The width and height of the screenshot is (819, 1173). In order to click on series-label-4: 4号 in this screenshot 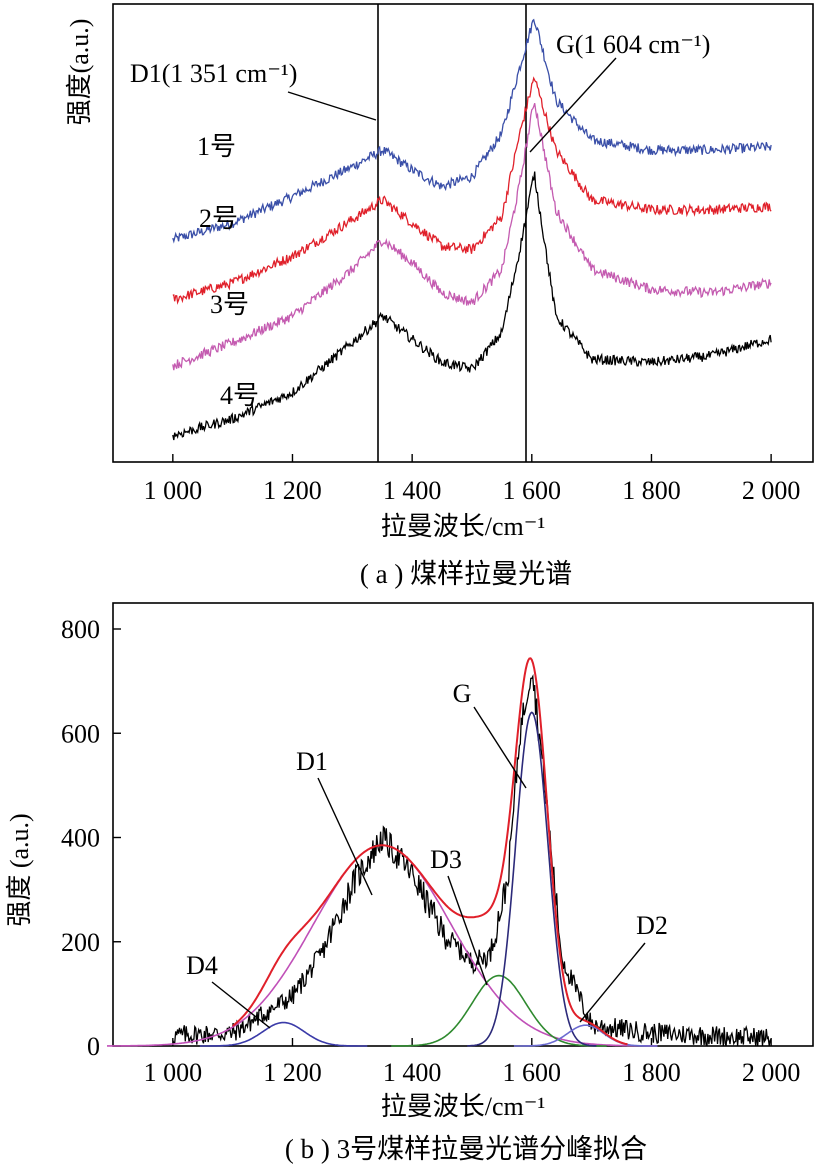, I will do `click(239, 395)`.